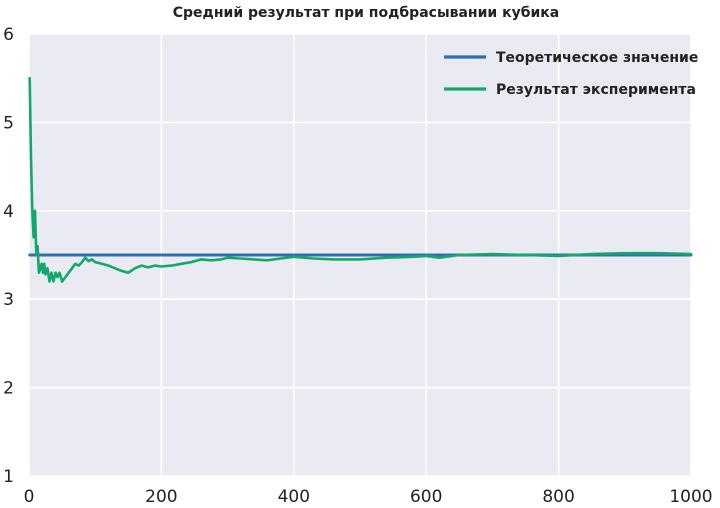 The height and width of the screenshot is (508, 720). What do you see at coordinates (8, 212) in the screenshot?
I see `y-tick-label: 4` at bounding box center [8, 212].